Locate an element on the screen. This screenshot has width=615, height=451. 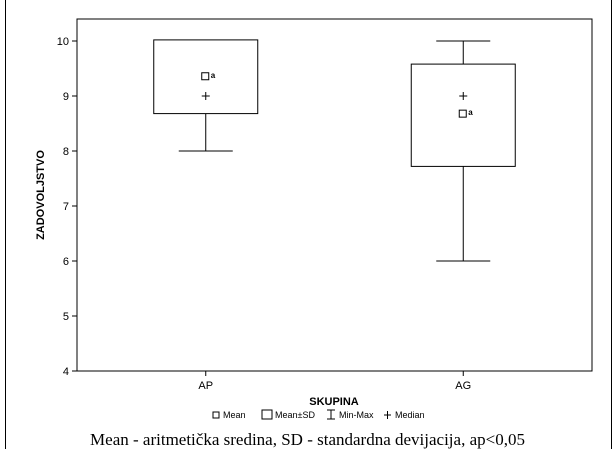
y-tick-label: 8 is located at coordinates (66, 152).